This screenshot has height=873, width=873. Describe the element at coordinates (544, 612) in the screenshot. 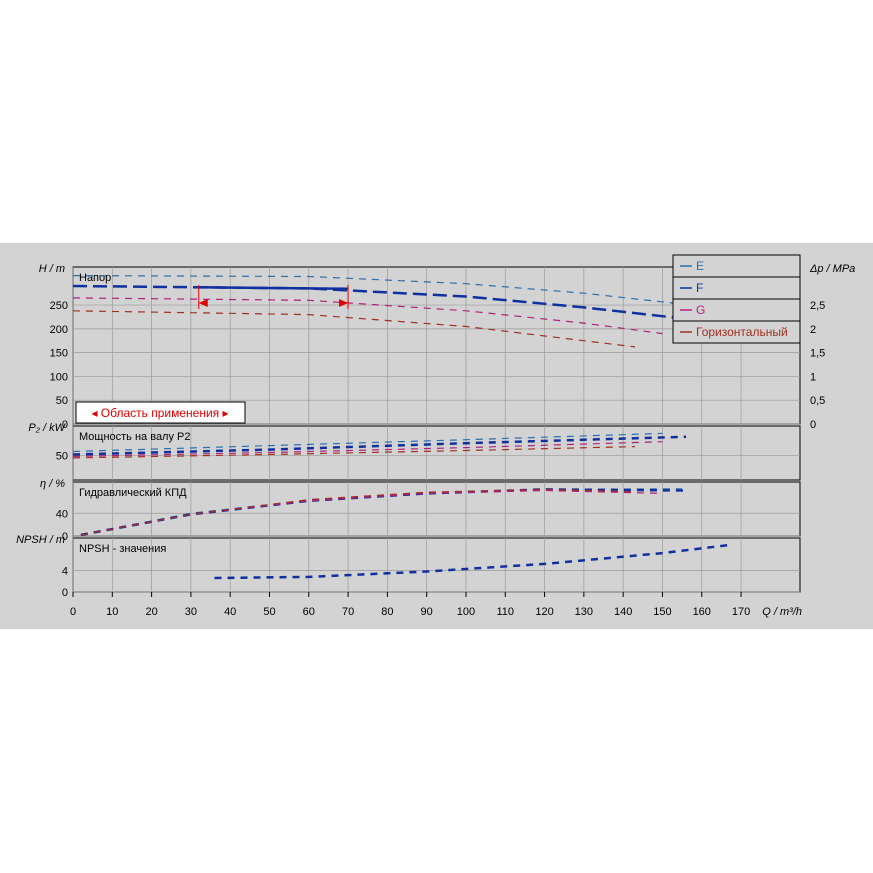

I see `x-tick-label: 120` at that location.